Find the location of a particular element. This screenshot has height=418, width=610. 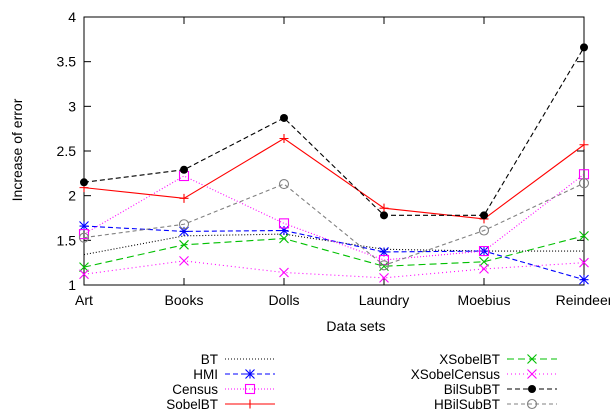

legend-item: XSobelCensus is located at coordinates (484, 374).